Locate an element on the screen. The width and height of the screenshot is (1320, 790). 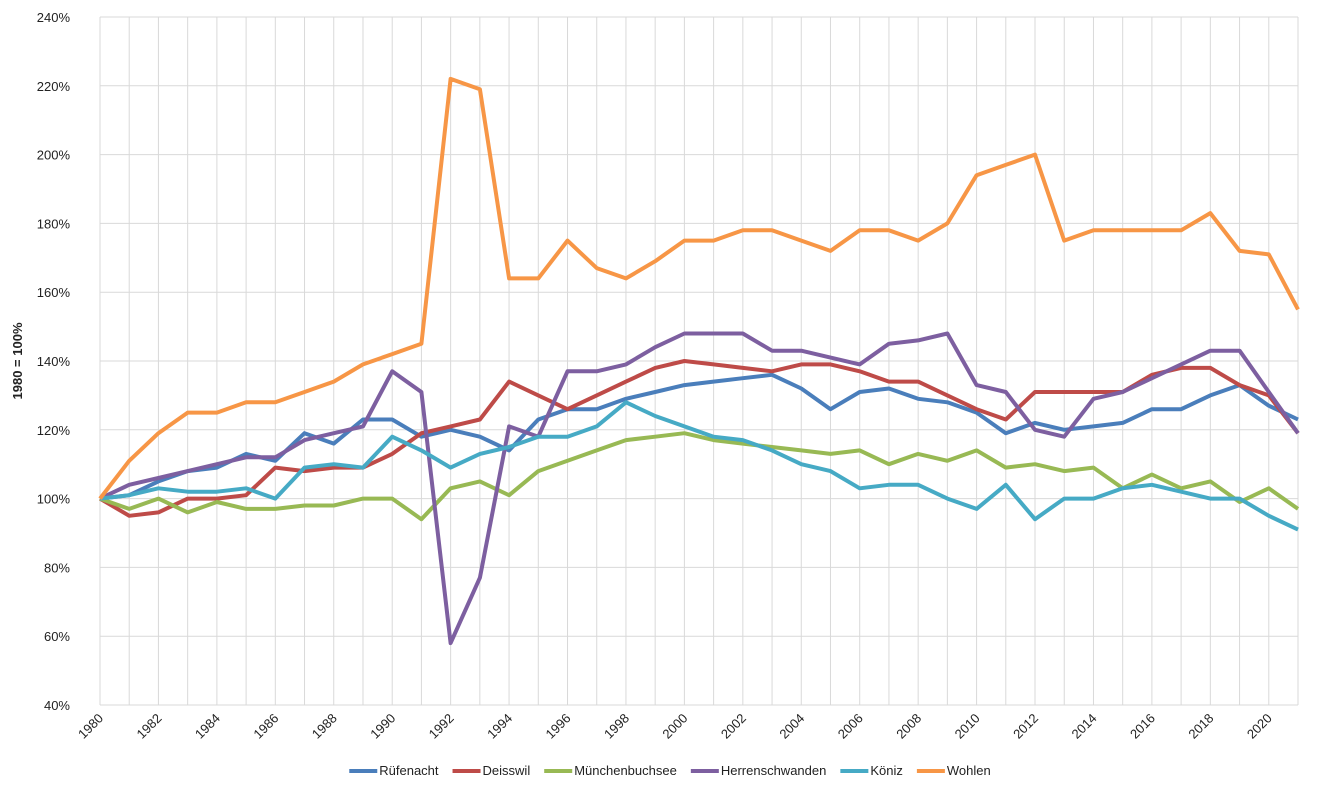
x-tick-label: 1998 is located at coordinates (616, 726).